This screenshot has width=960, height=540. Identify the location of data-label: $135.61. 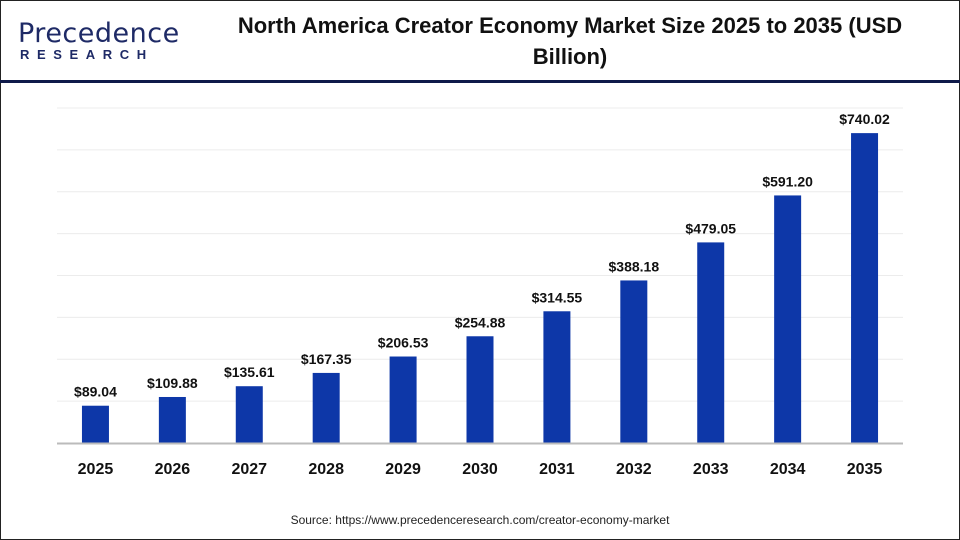
(249, 372).